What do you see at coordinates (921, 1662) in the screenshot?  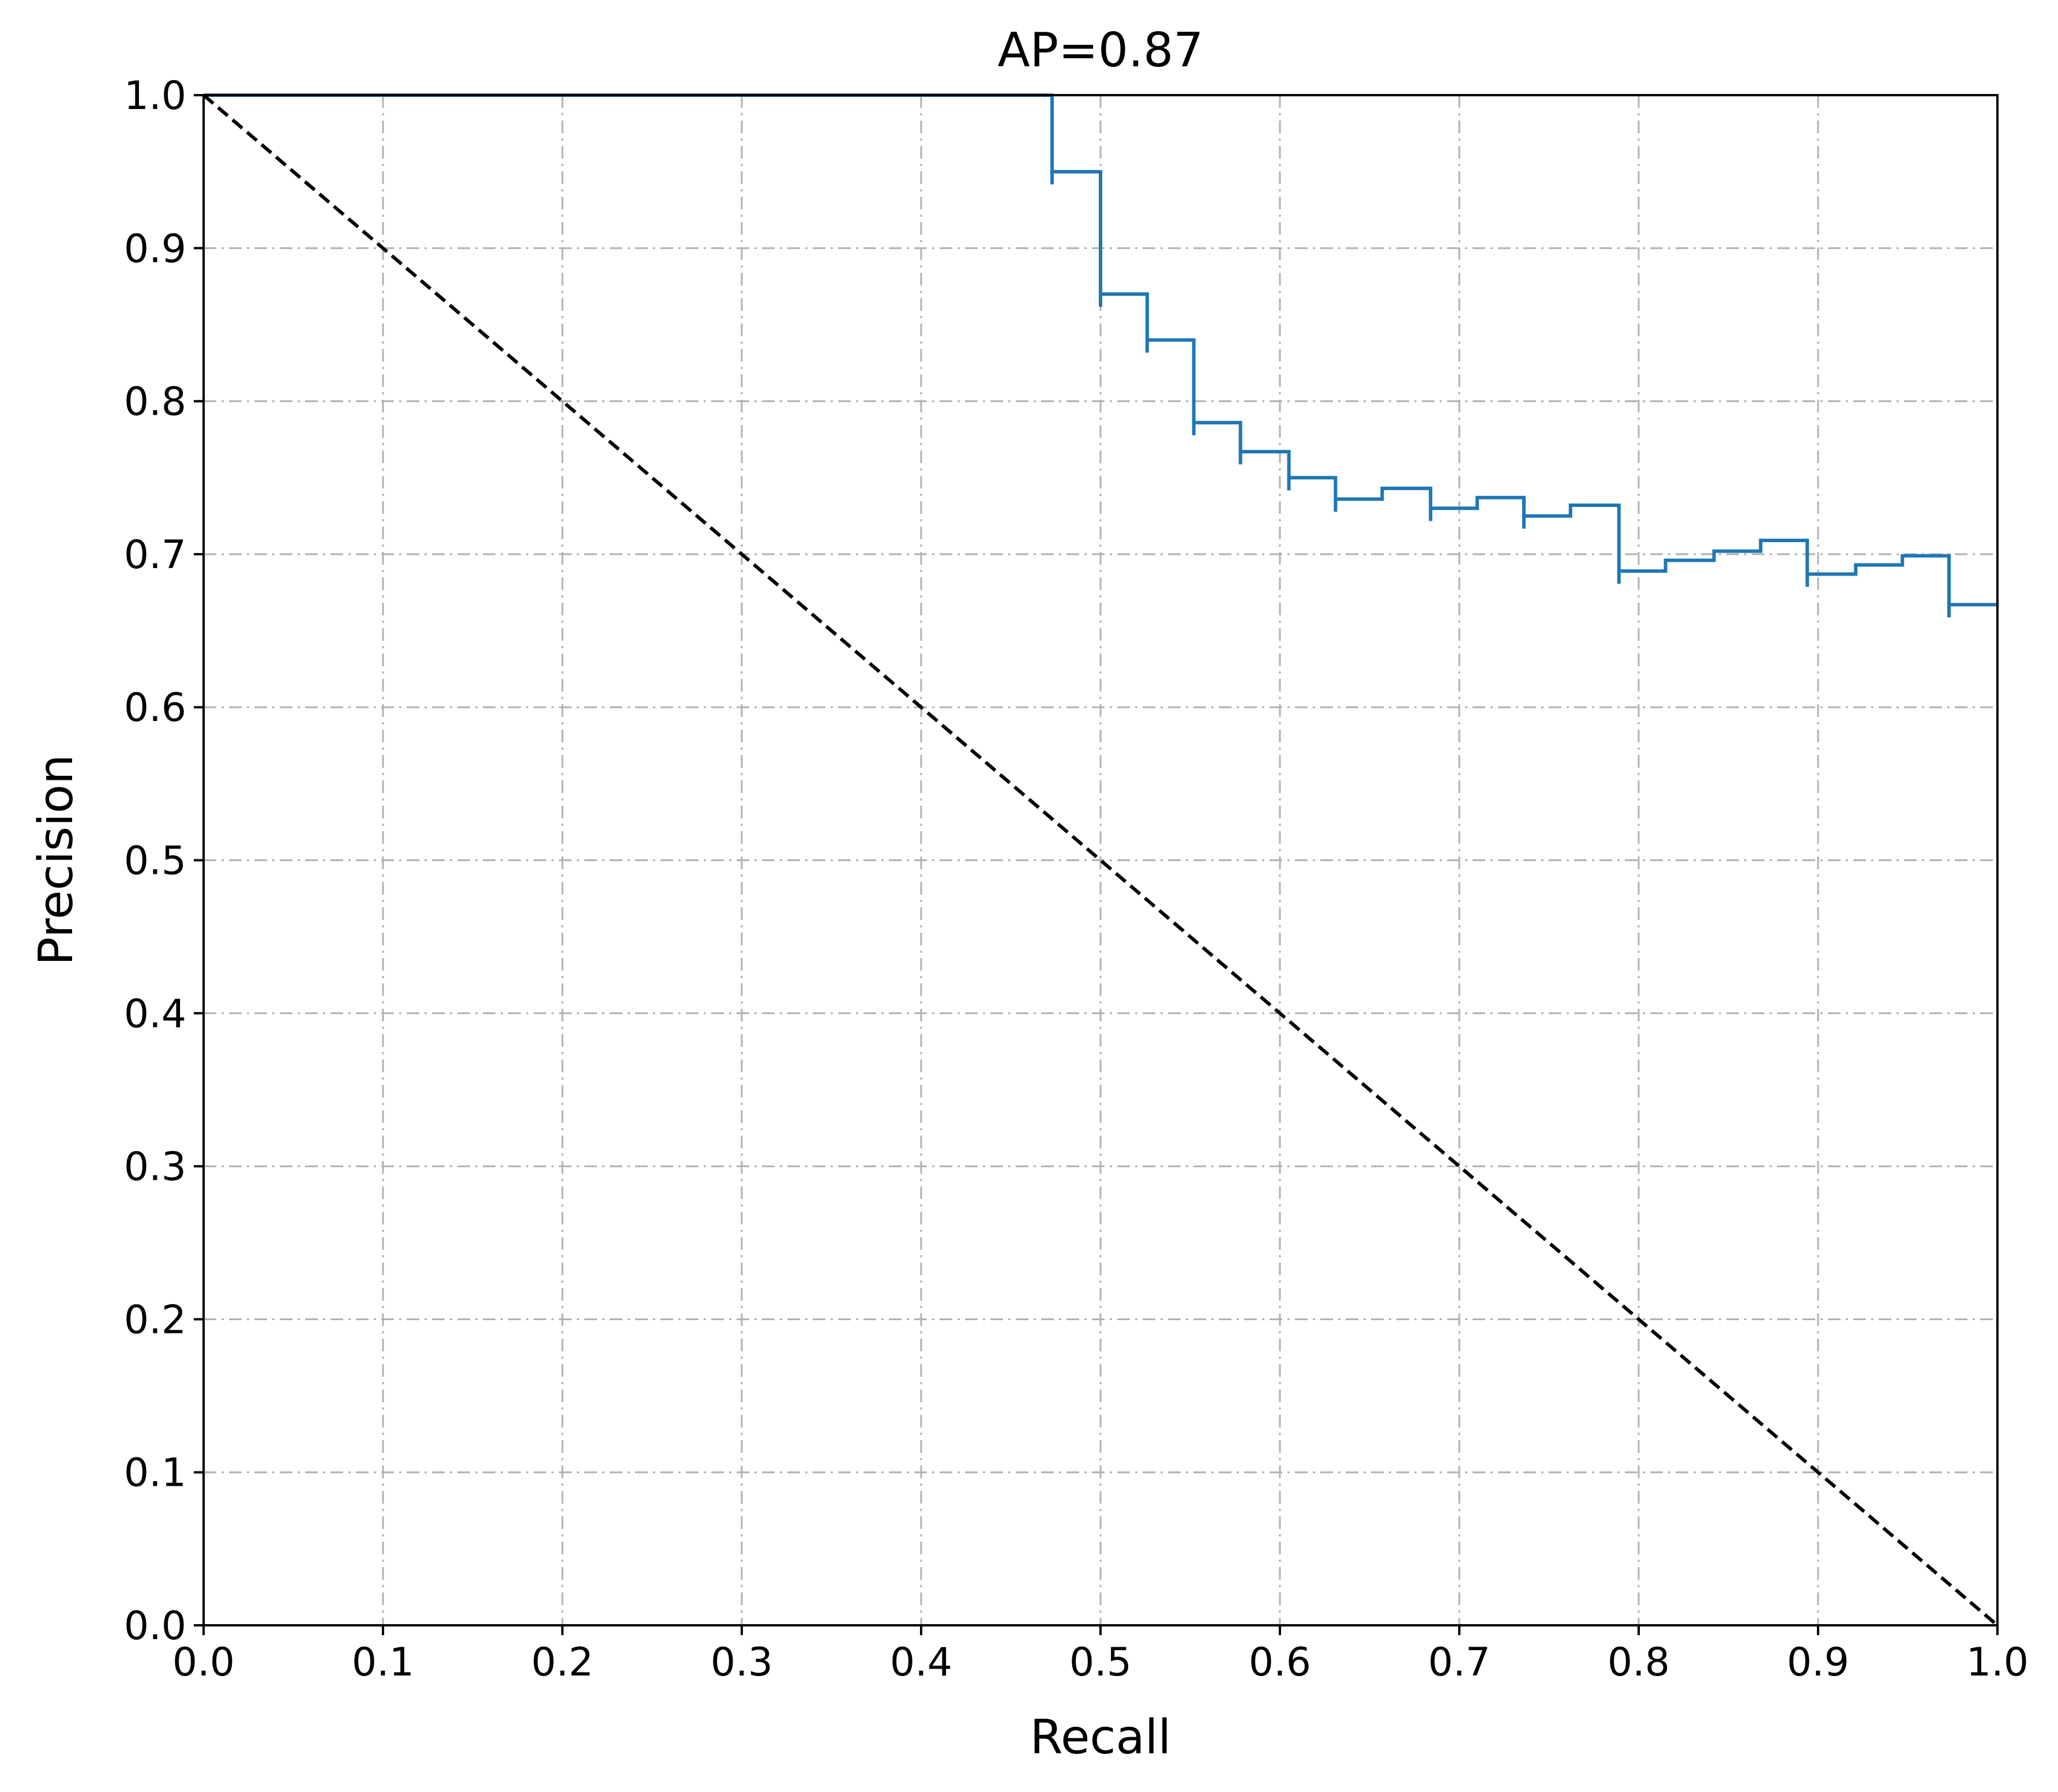 I see `x-tick-label: 0.4` at bounding box center [921, 1662].